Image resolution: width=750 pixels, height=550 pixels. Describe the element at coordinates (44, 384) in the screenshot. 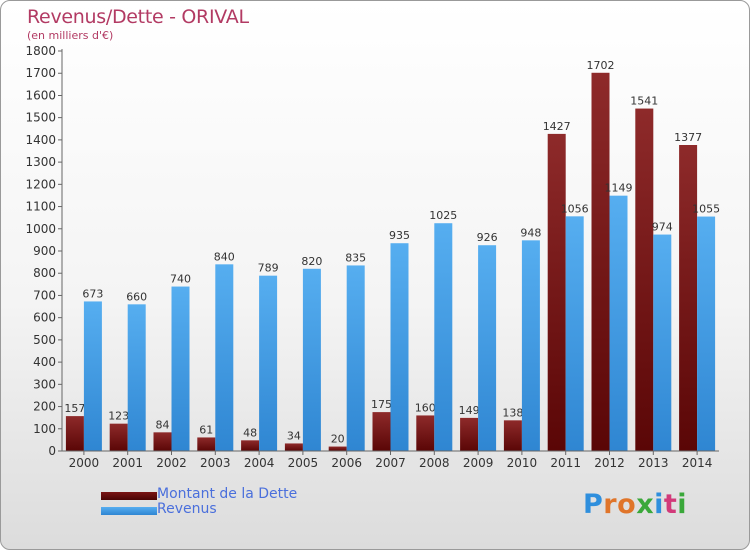

I see `y-tick-label: 300` at that location.